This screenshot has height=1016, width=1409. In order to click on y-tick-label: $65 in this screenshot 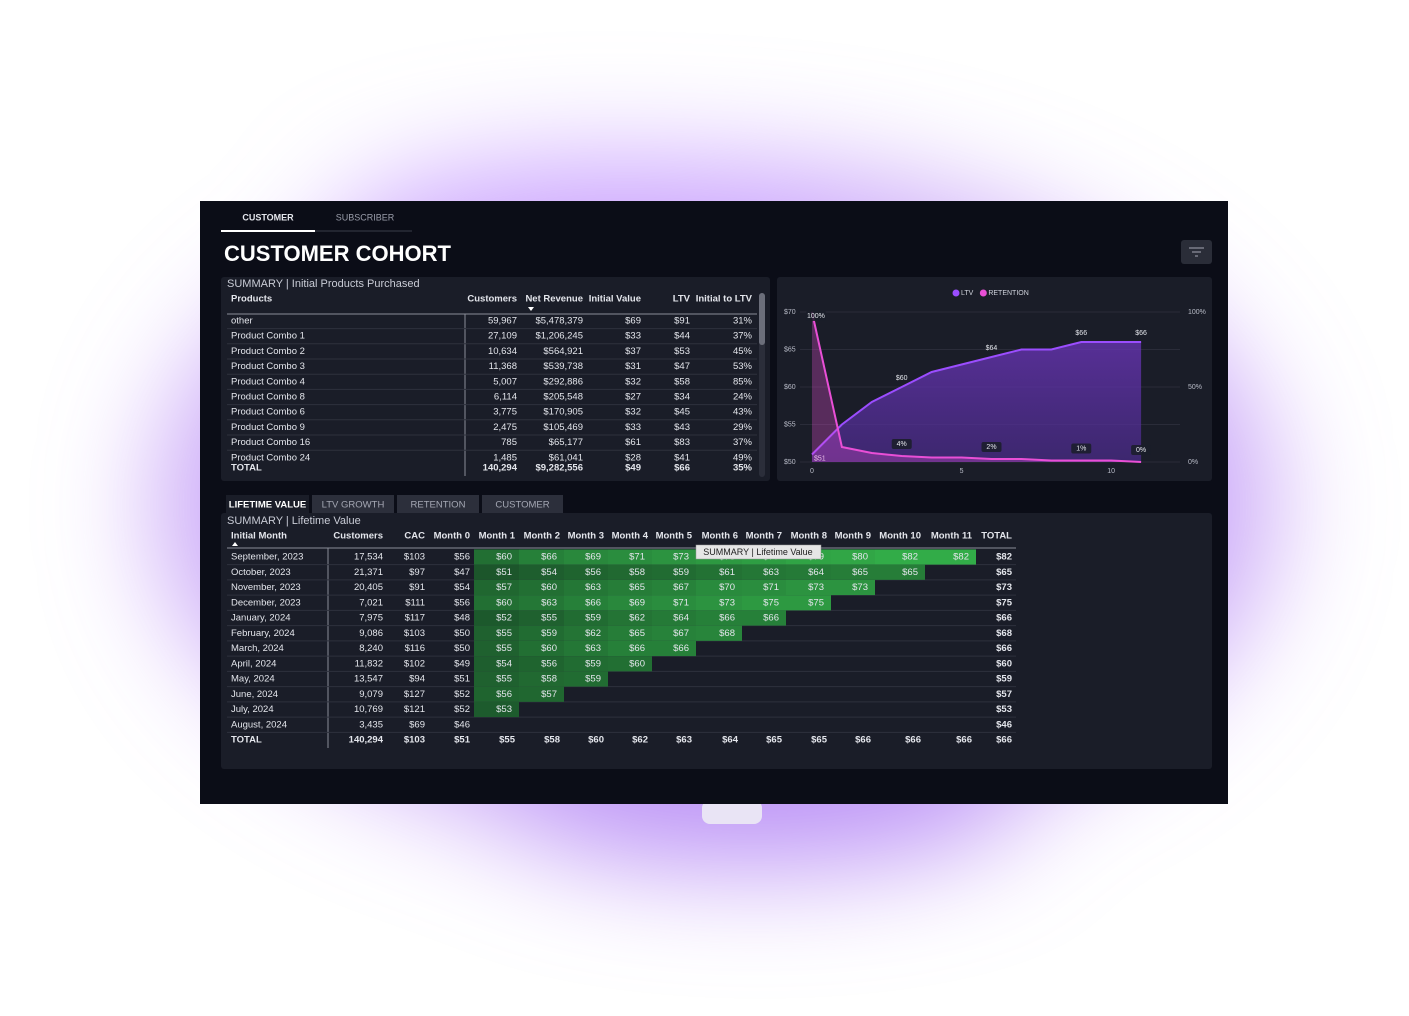, I will do `click(790, 349)`.